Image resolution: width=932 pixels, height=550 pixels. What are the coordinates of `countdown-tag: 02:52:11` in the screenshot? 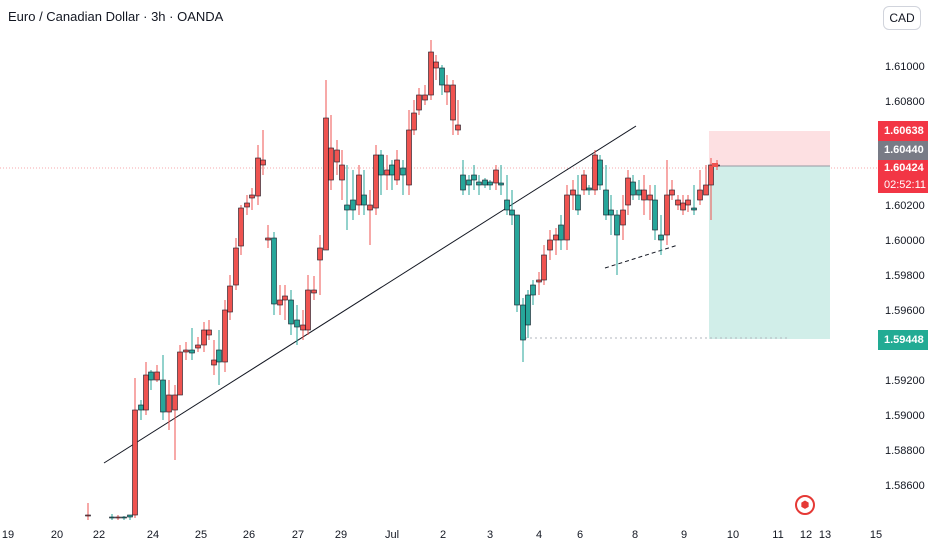 It's located at (903, 185).